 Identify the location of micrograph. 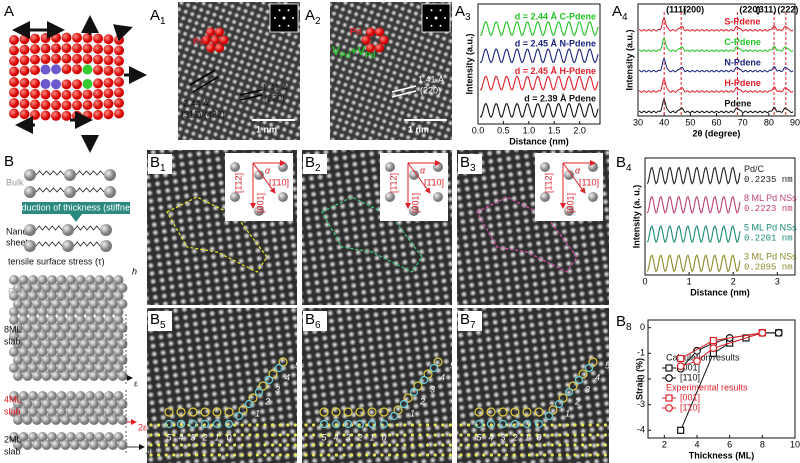
(377, 385).